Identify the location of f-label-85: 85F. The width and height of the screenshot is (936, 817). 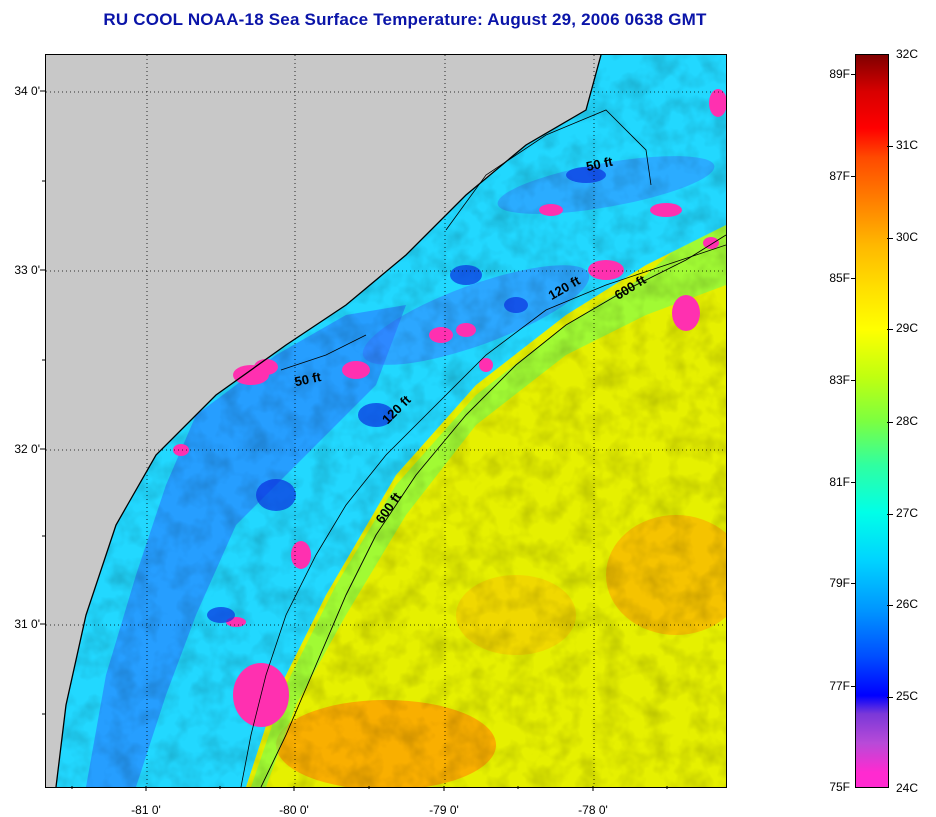
(839, 278).